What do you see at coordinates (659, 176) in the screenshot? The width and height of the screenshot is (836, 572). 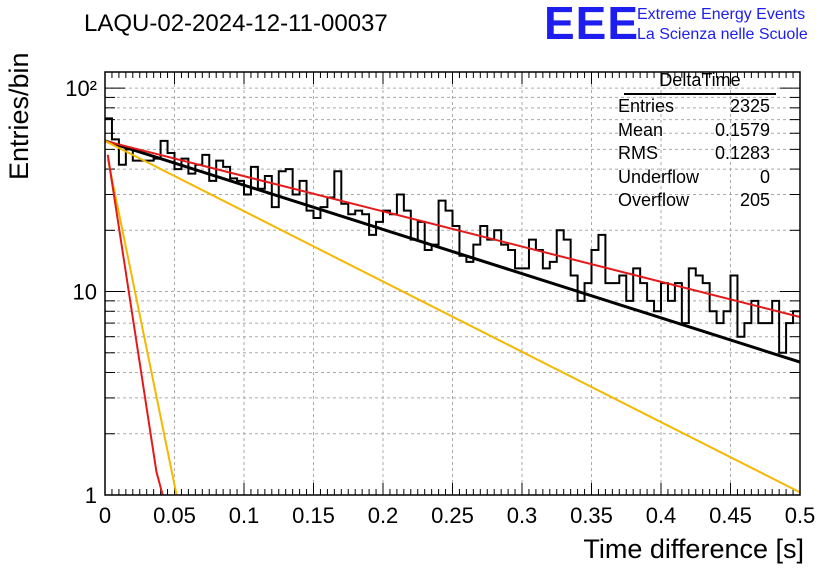 I see `stats-label: Underflow` at bounding box center [659, 176].